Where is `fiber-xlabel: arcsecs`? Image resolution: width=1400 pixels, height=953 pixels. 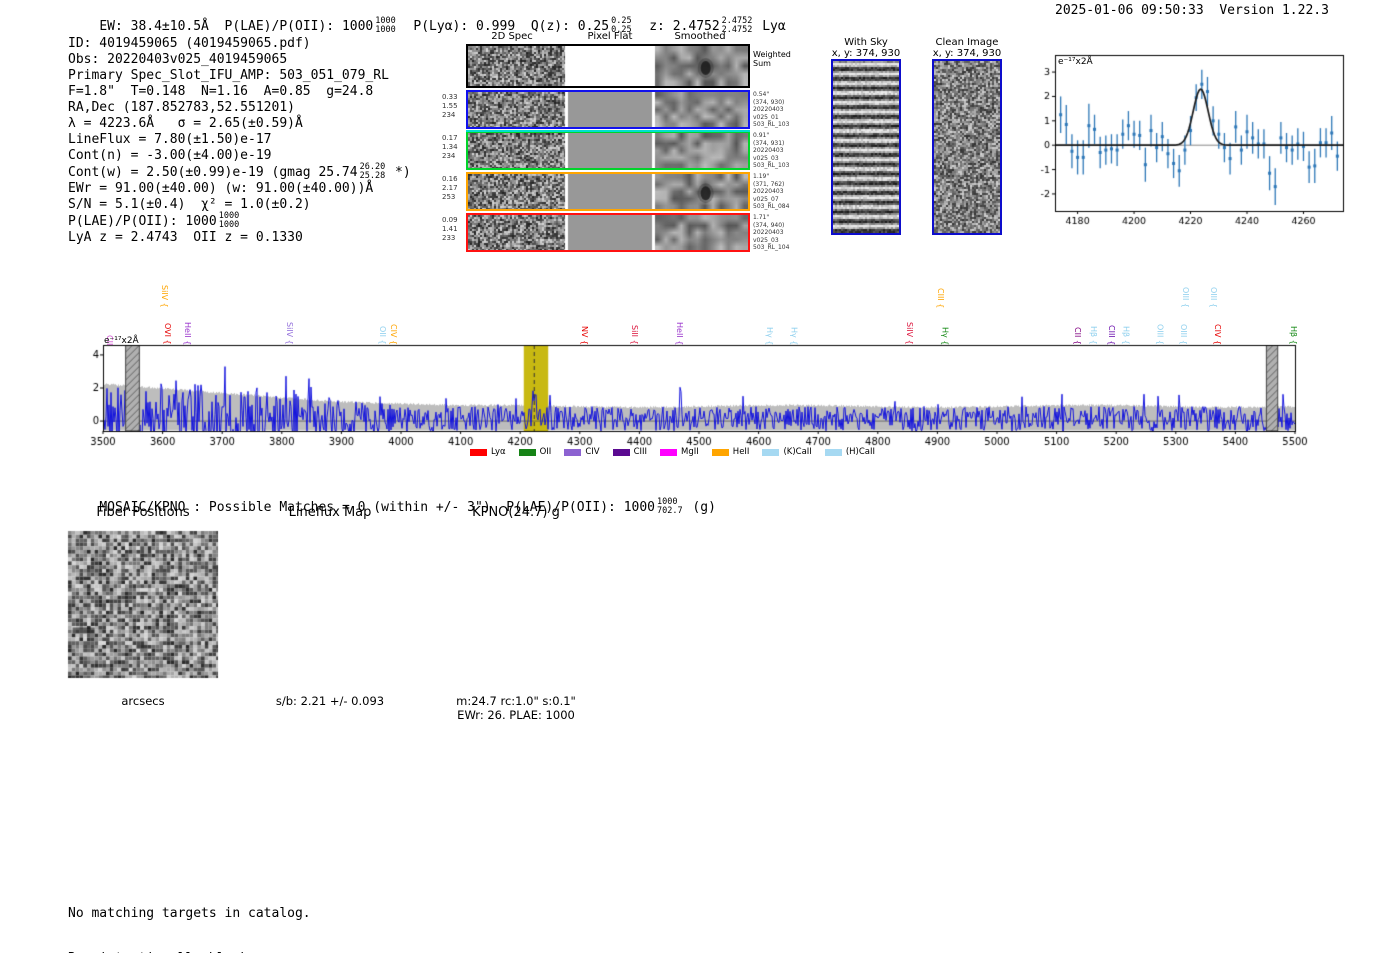
fiber-xlabel: arcsecs is located at coordinates (143, 701).